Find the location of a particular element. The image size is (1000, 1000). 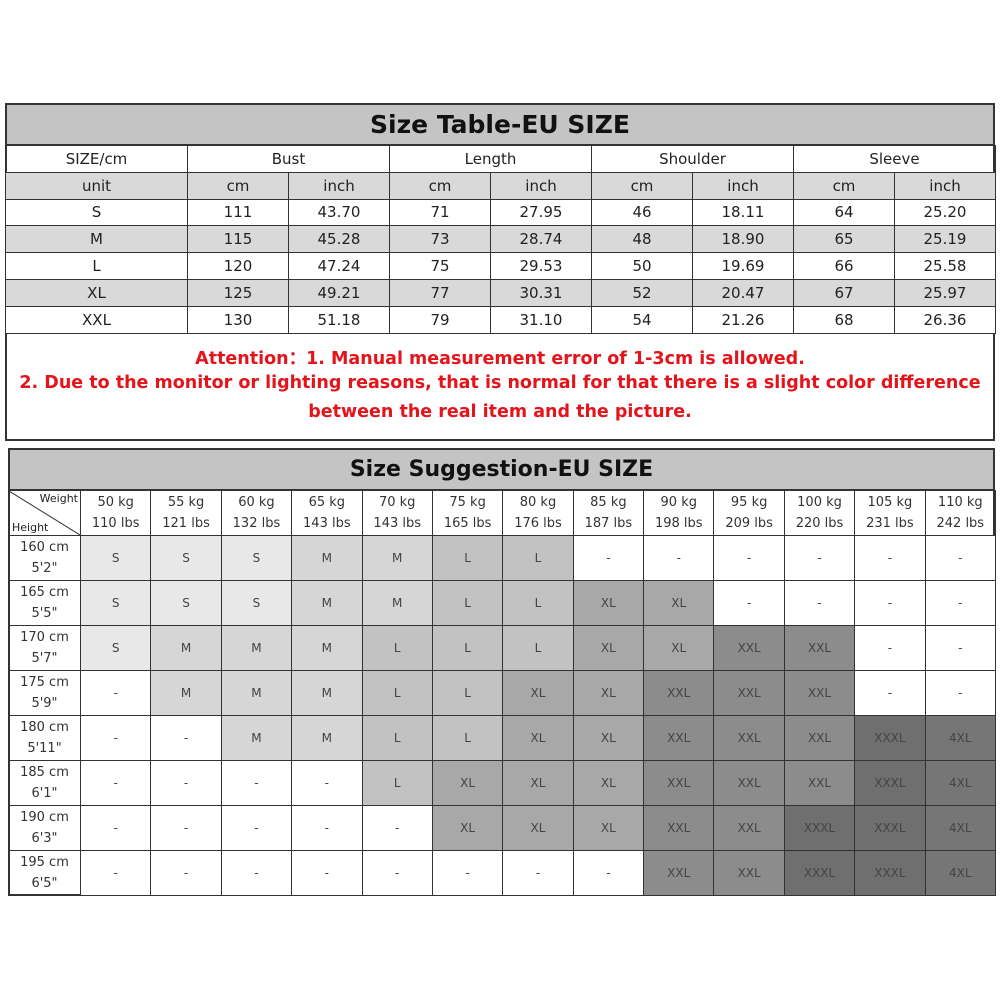

weight-lbs: 187 lbs is located at coordinates (608, 523).